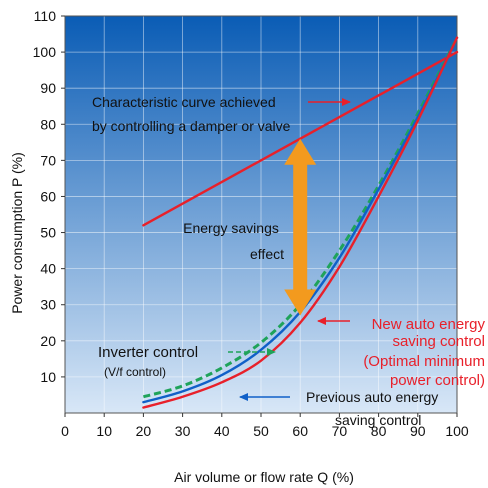 This screenshot has width=488, height=488. Describe the element at coordinates (45, 16) in the screenshot. I see `y-tick-label: 110` at that location.